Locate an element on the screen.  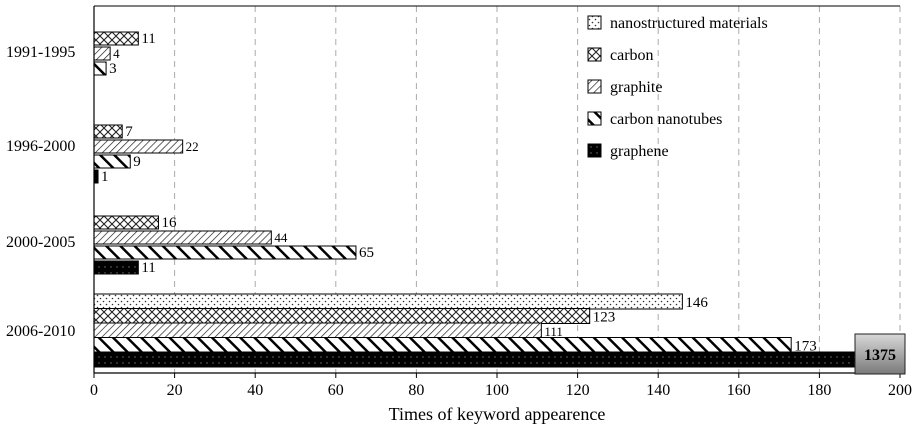
legend-swatch-carbon-nanotubes is located at coordinates (594, 118).